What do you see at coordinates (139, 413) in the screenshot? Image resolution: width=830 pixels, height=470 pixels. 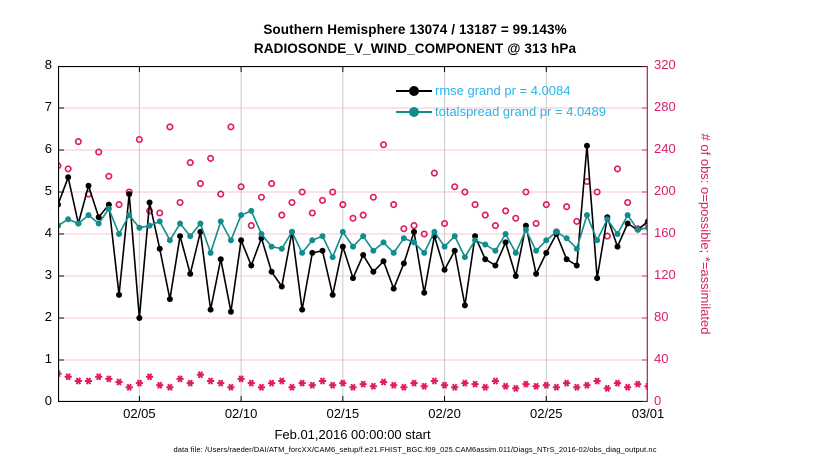 I see `x-tick-label: 02/05` at bounding box center [139, 413].